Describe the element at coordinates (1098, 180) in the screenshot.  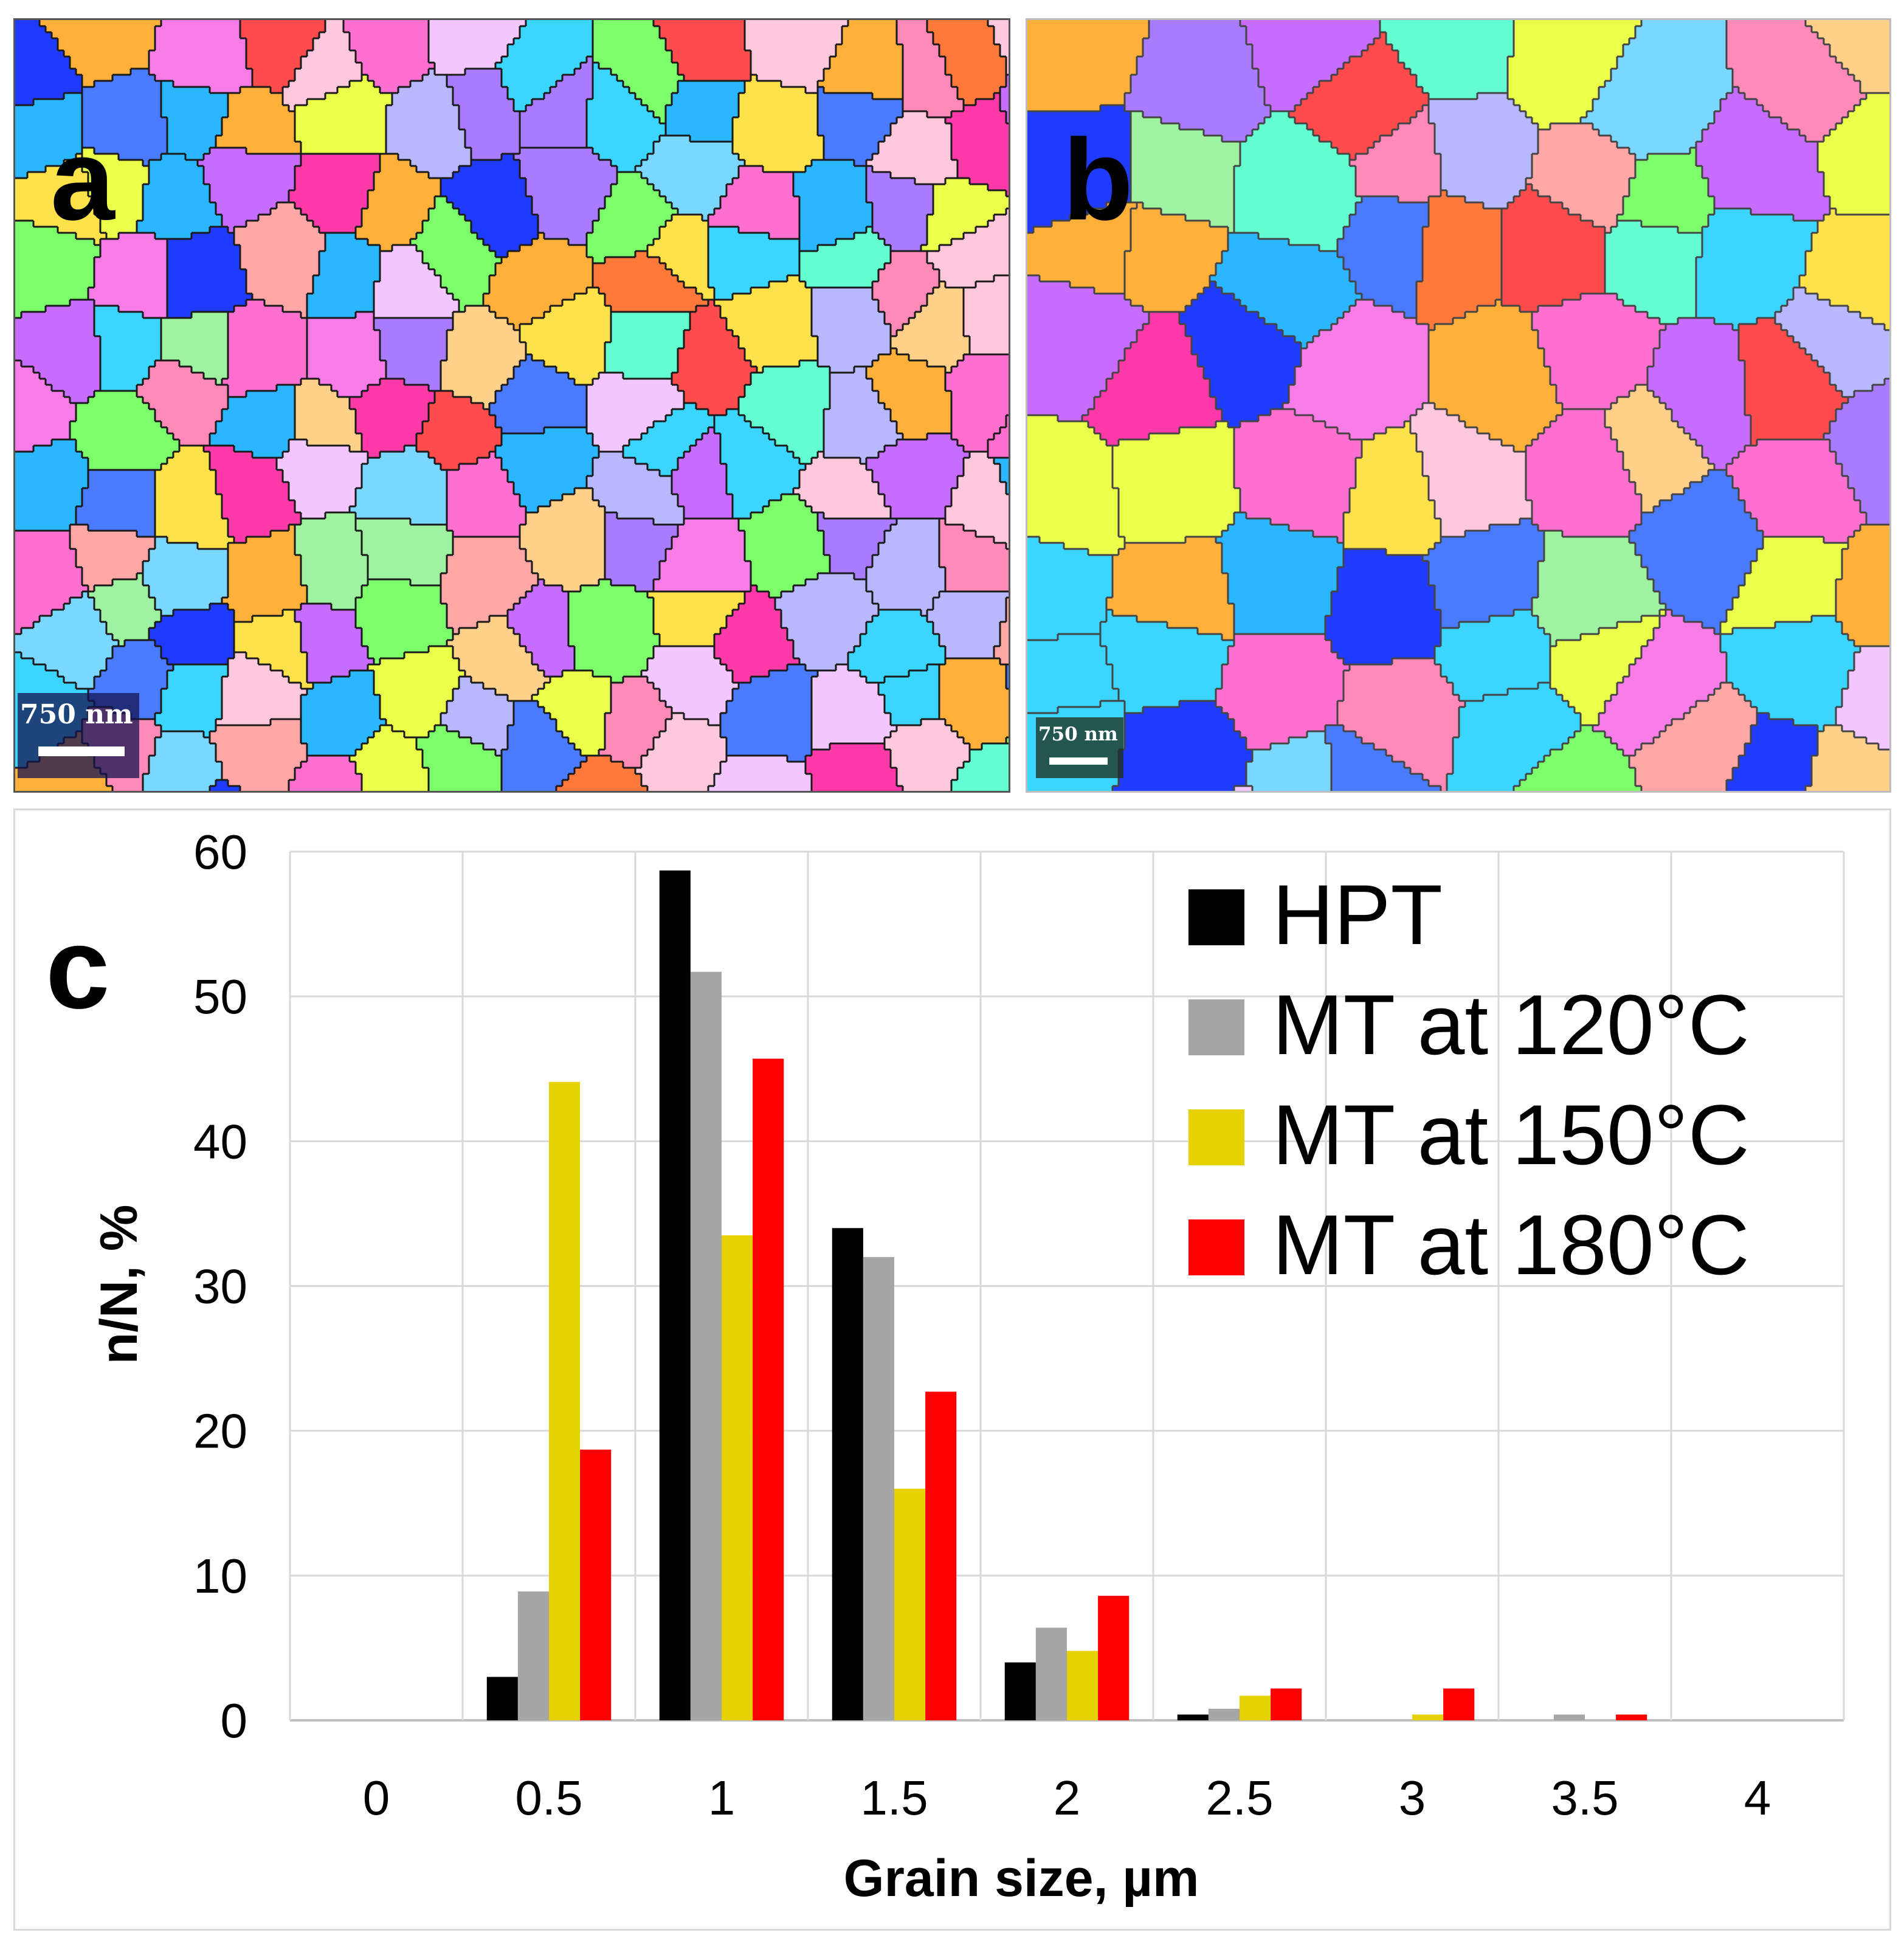
I see `panel-b-label: b` at that location.